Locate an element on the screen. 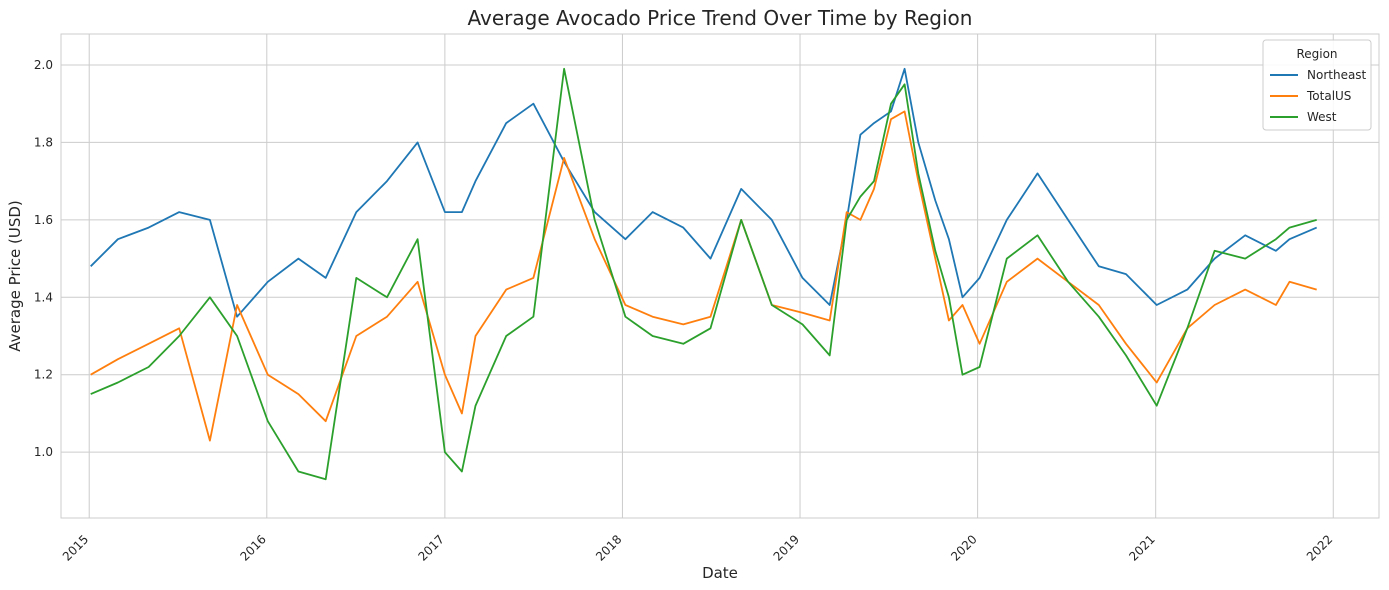 This screenshot has height=590, width=1389. y-tick-label: 1.6 is located at coordinates (43, 220).